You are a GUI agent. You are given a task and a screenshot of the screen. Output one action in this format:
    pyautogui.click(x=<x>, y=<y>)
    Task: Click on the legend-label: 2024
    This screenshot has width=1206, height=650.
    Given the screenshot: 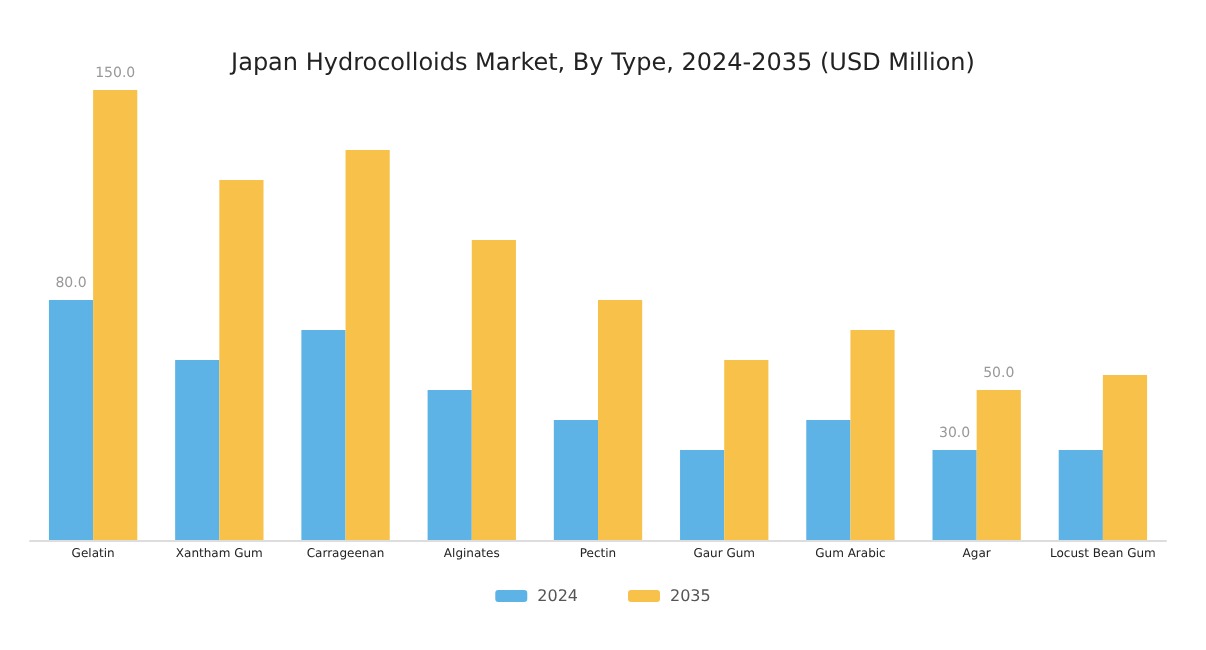 What is the action you would take?
    pyautogui.click(x=557, y=596)
    